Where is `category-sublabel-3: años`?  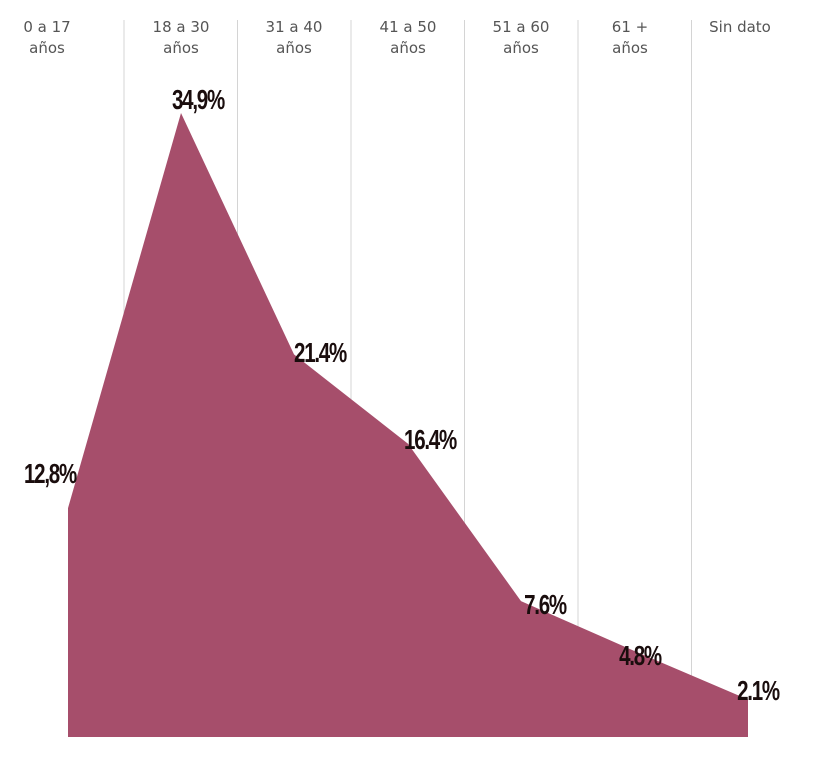 category-sublabel-3: años is located at coordinates (294, 48).